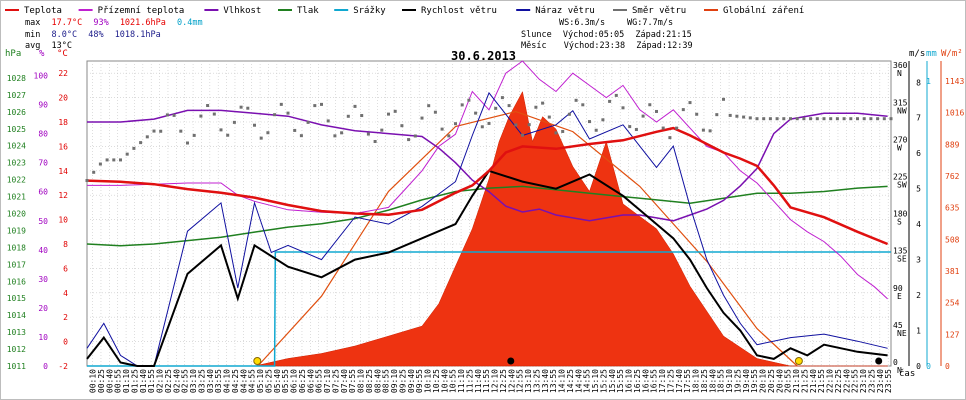 The height and width of the screenshot is (400, 966). Describe the element at coordinates (151, 381) in the screenshot. I see `x-tick-label: 01:55` at that location.